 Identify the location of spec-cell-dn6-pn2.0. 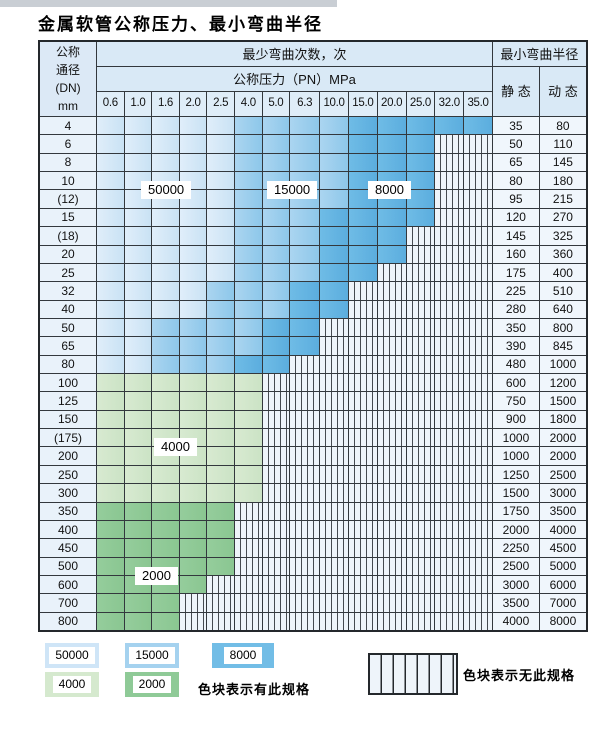
(193, 144).